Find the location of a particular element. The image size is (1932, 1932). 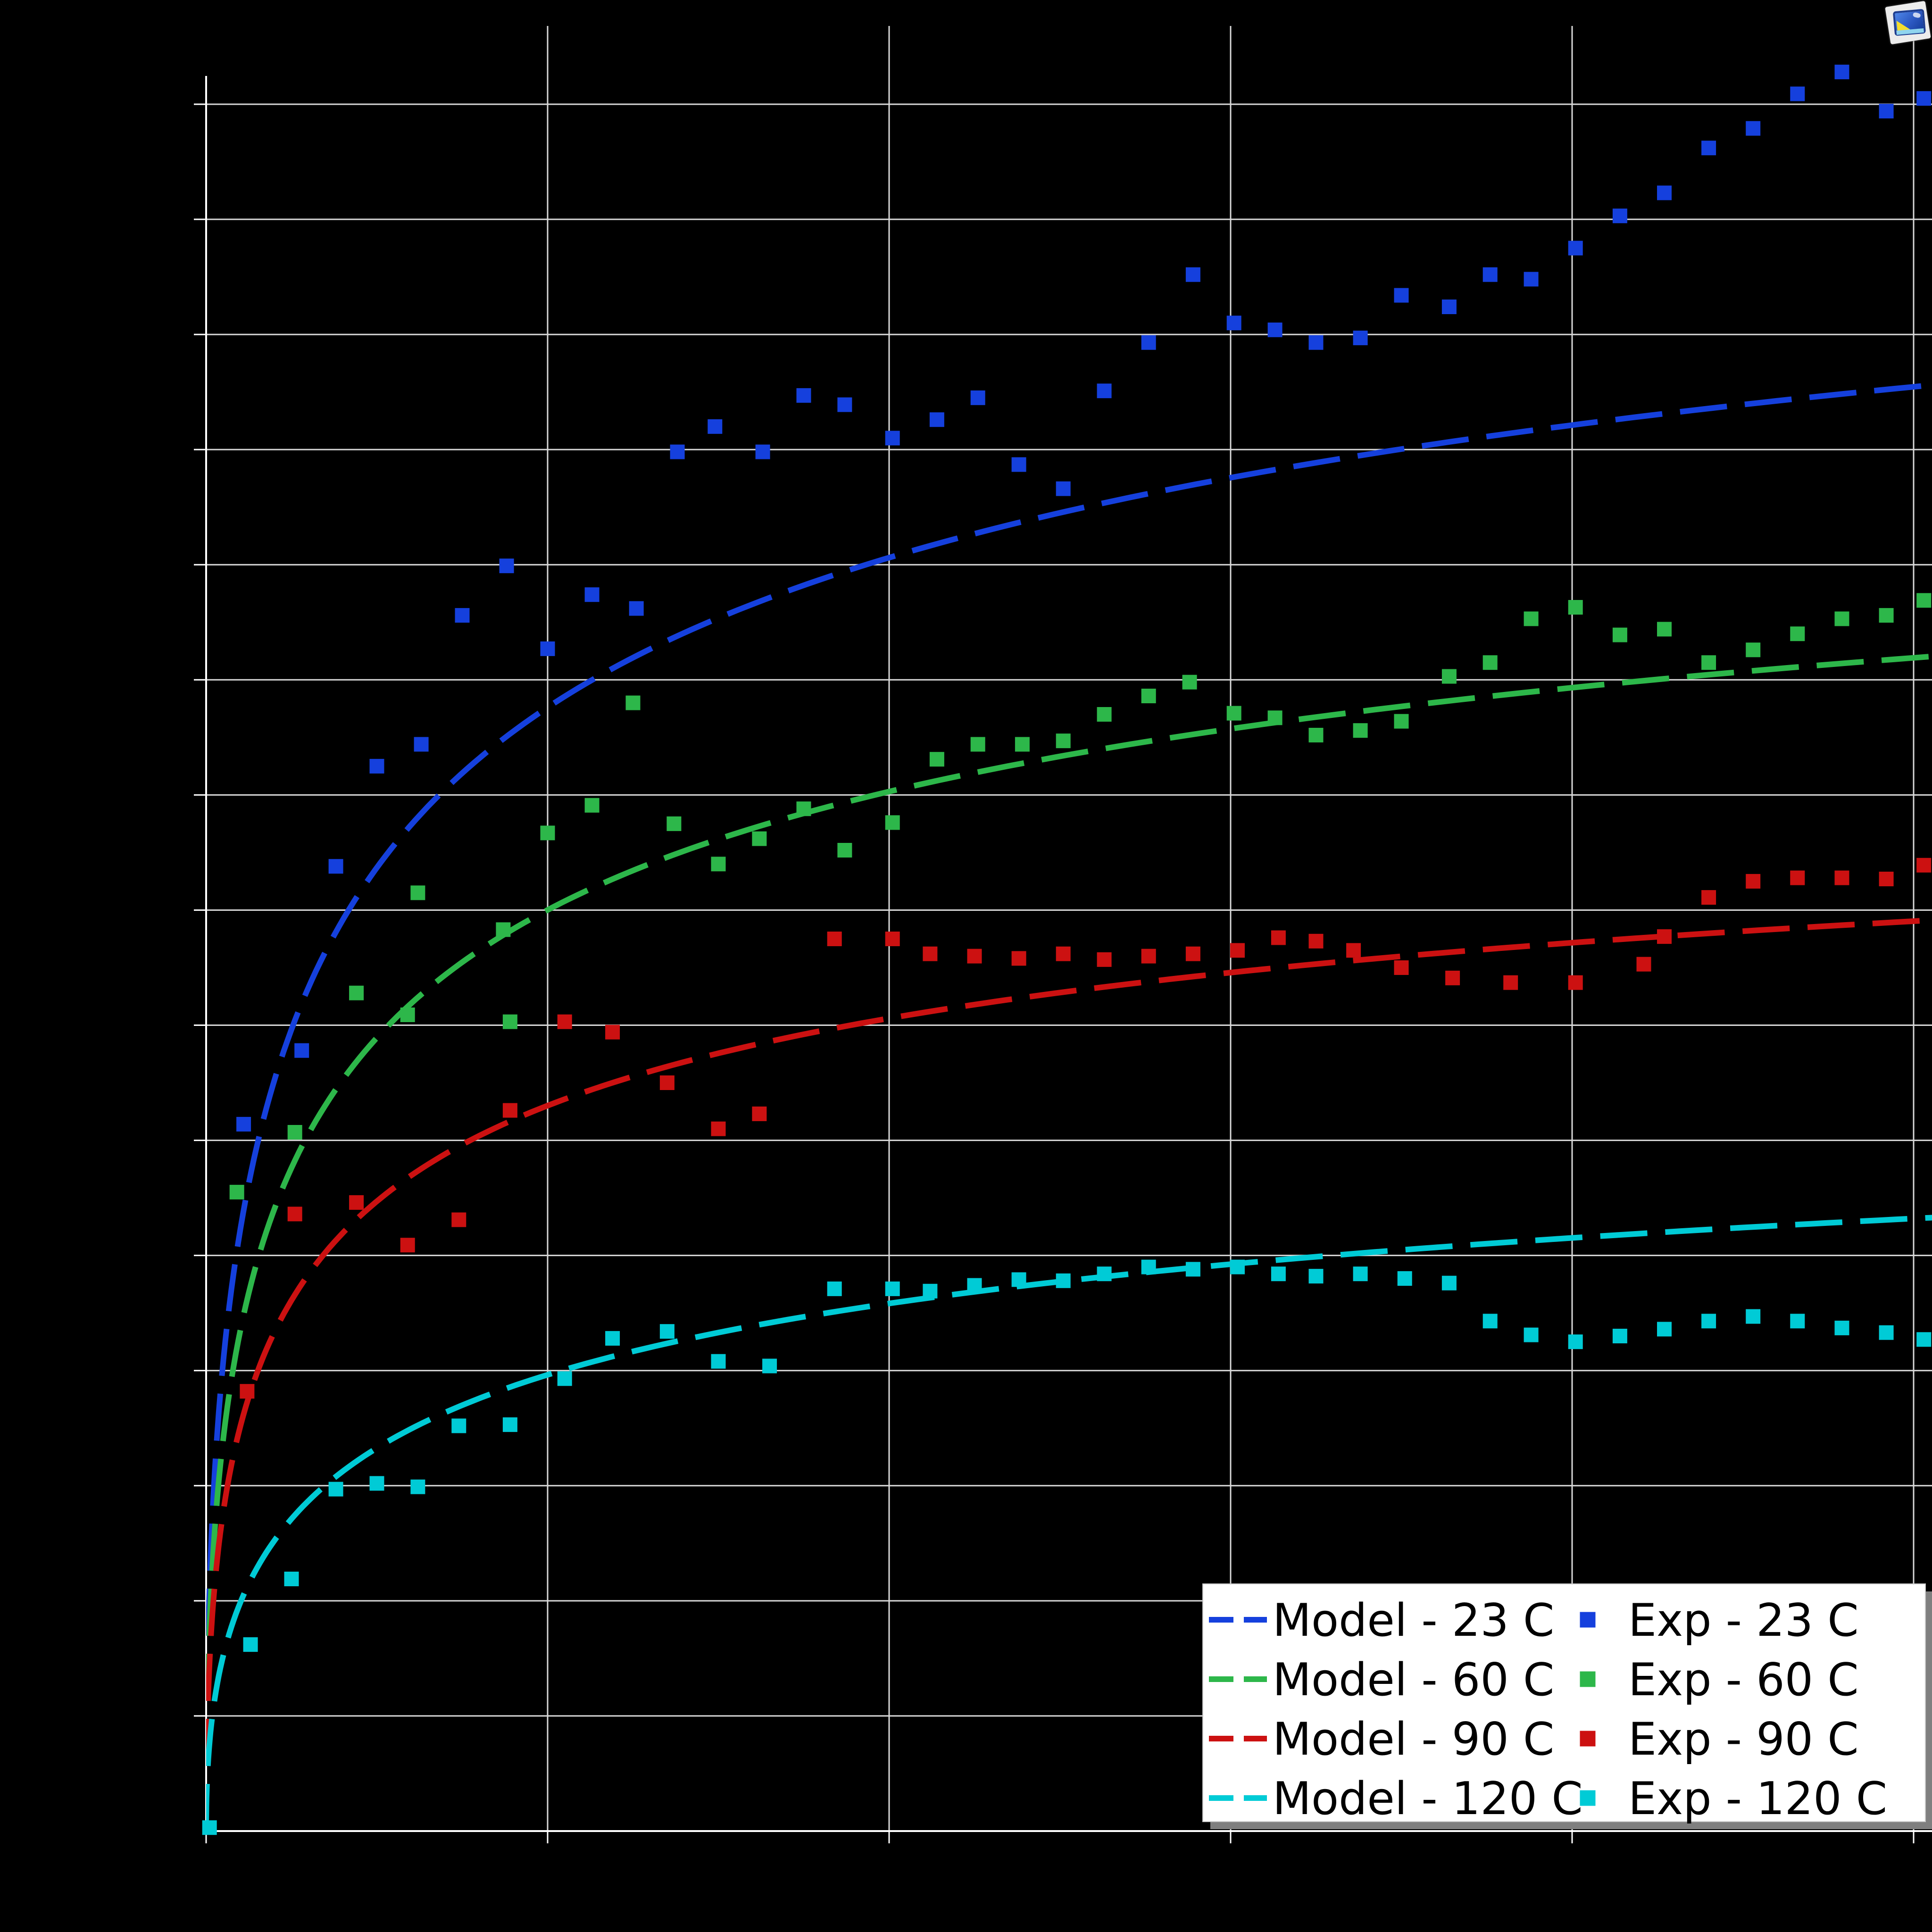

legend-label-exp-60c: Exp - 60 C is located at coordinates (1743, 1680).